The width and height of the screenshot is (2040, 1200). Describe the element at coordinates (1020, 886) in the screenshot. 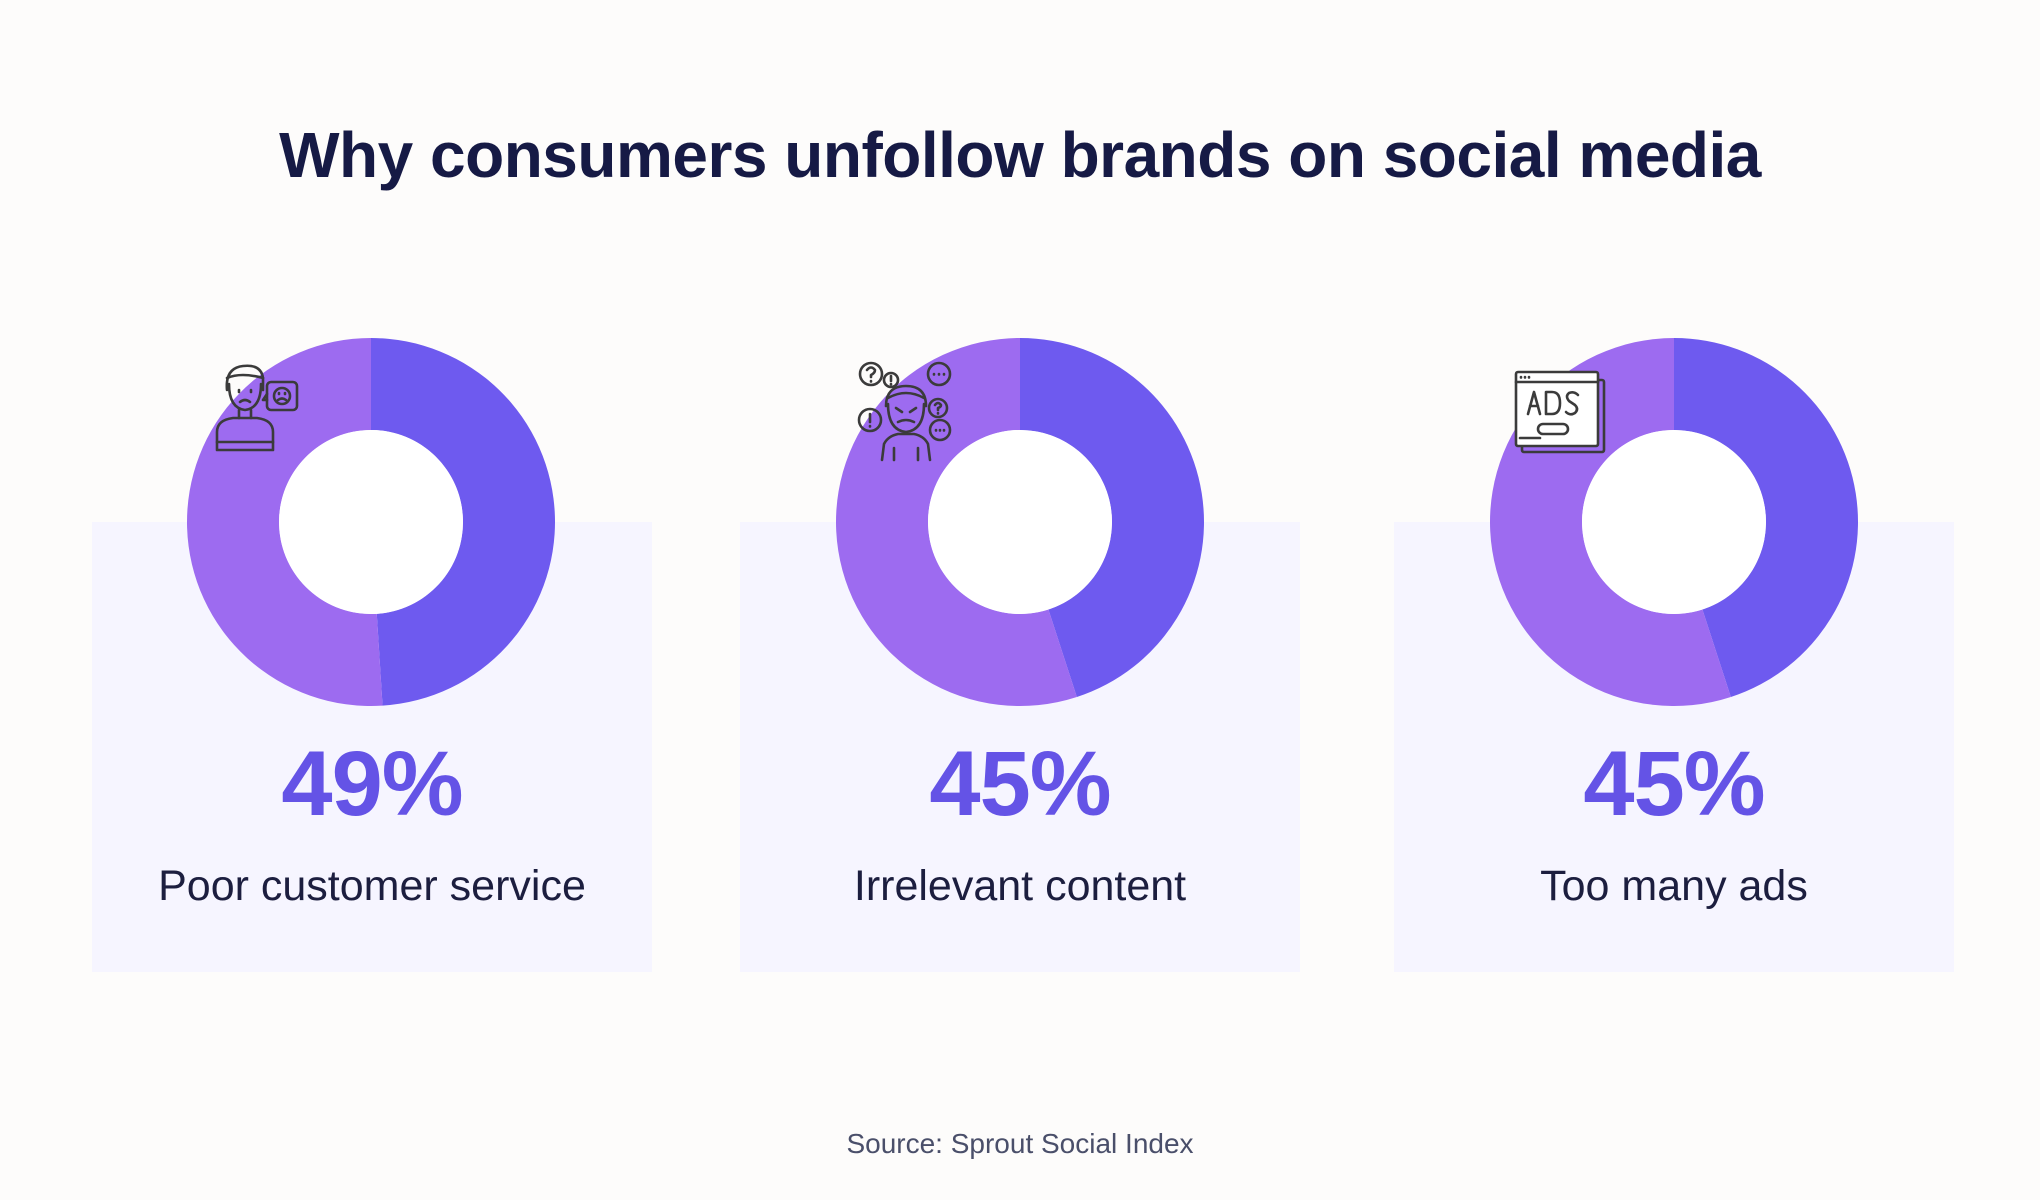

I see `stat-label-irrelevant-content: Irrelevant content` at that location.